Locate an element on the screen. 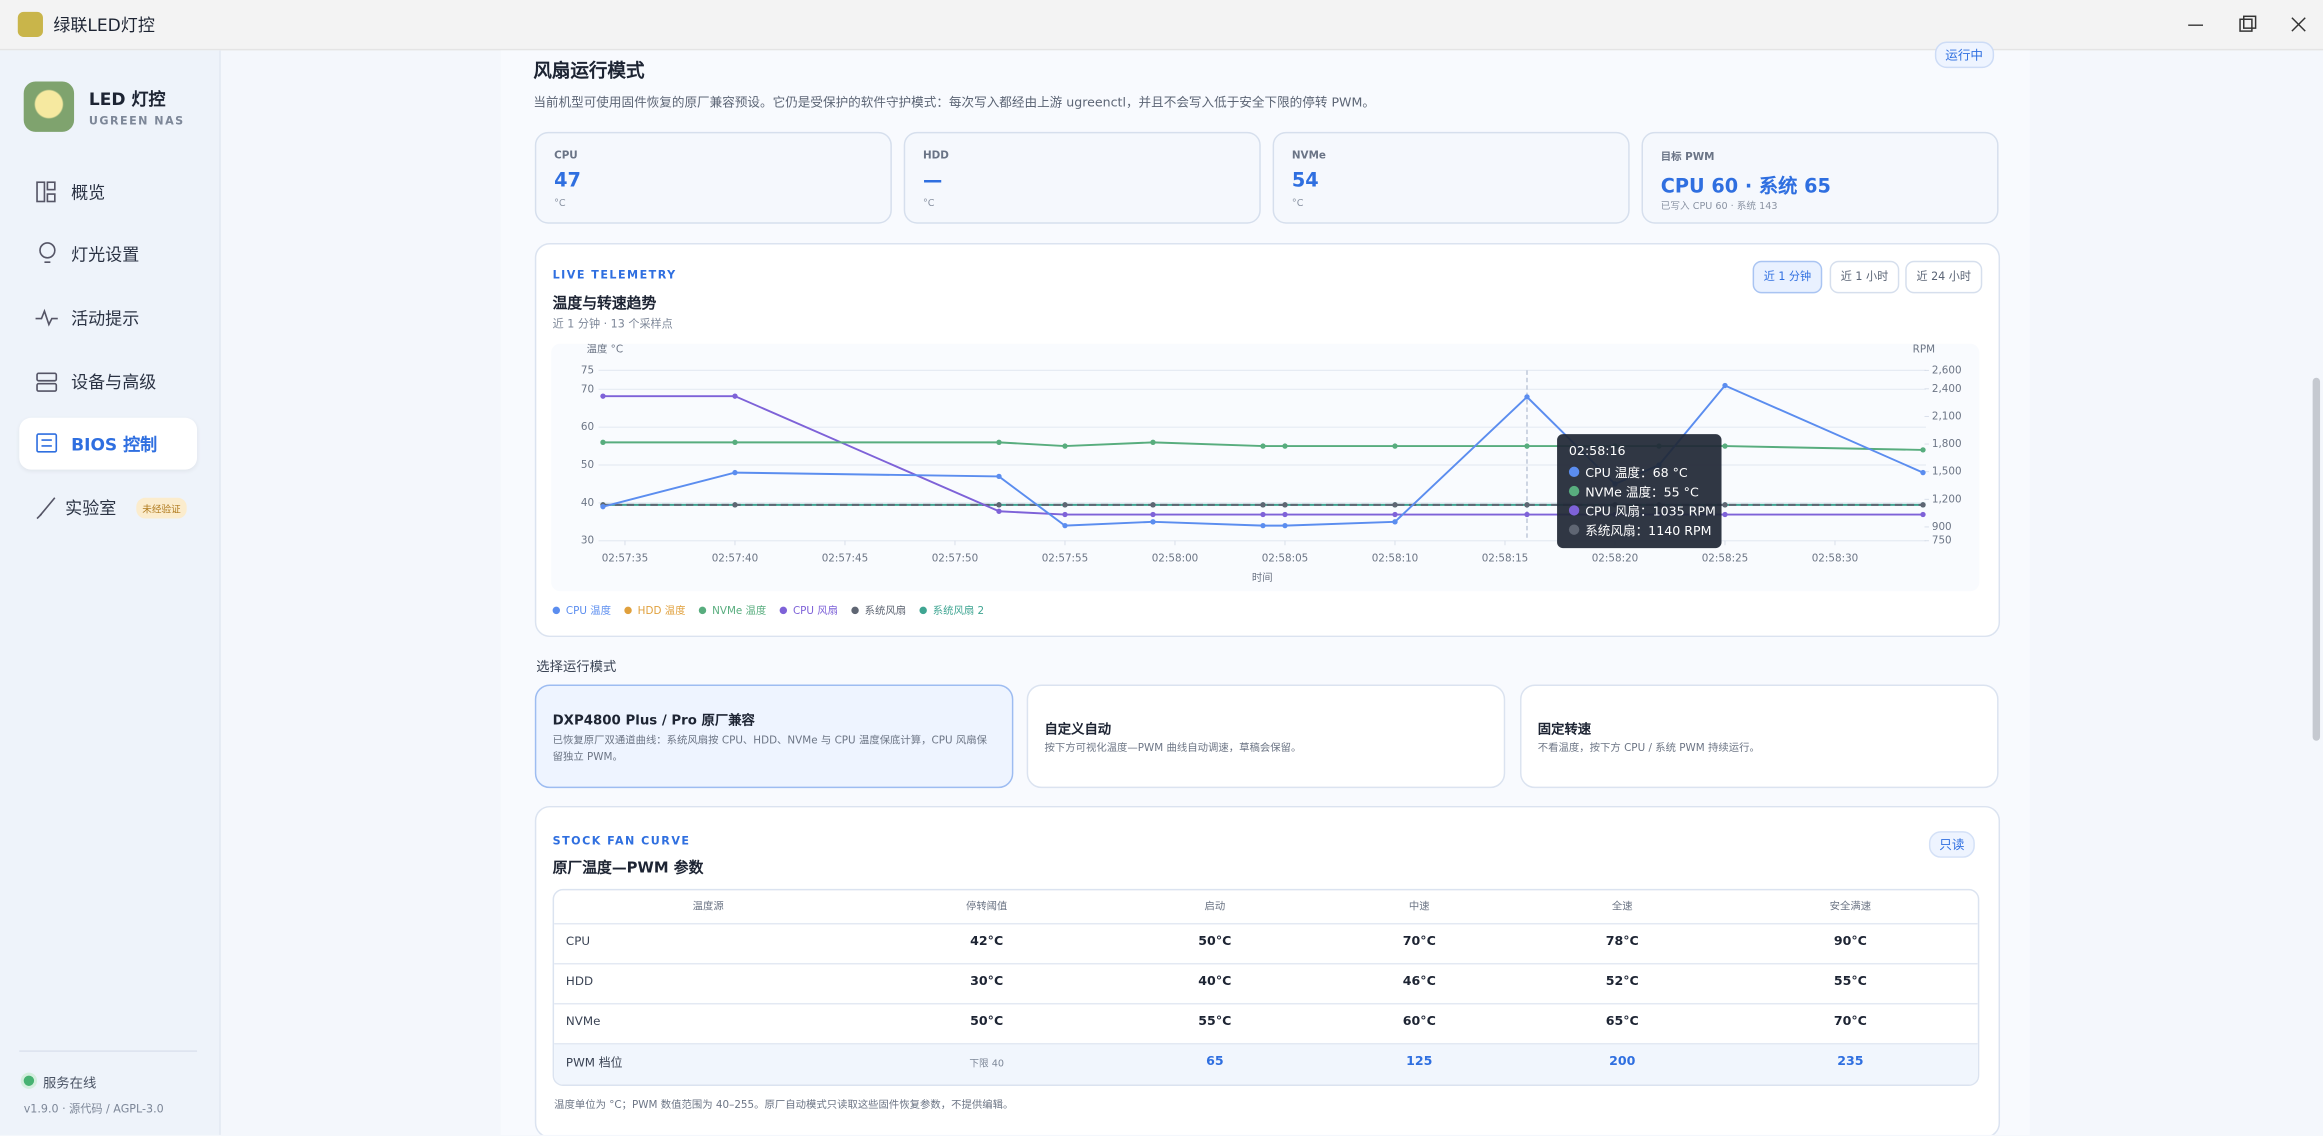 The width and height of the screenshot is (2323, 1136). version: v1.9.0 · 源代码 / AGPL-3.0 is located at coordinates (93, 1109).